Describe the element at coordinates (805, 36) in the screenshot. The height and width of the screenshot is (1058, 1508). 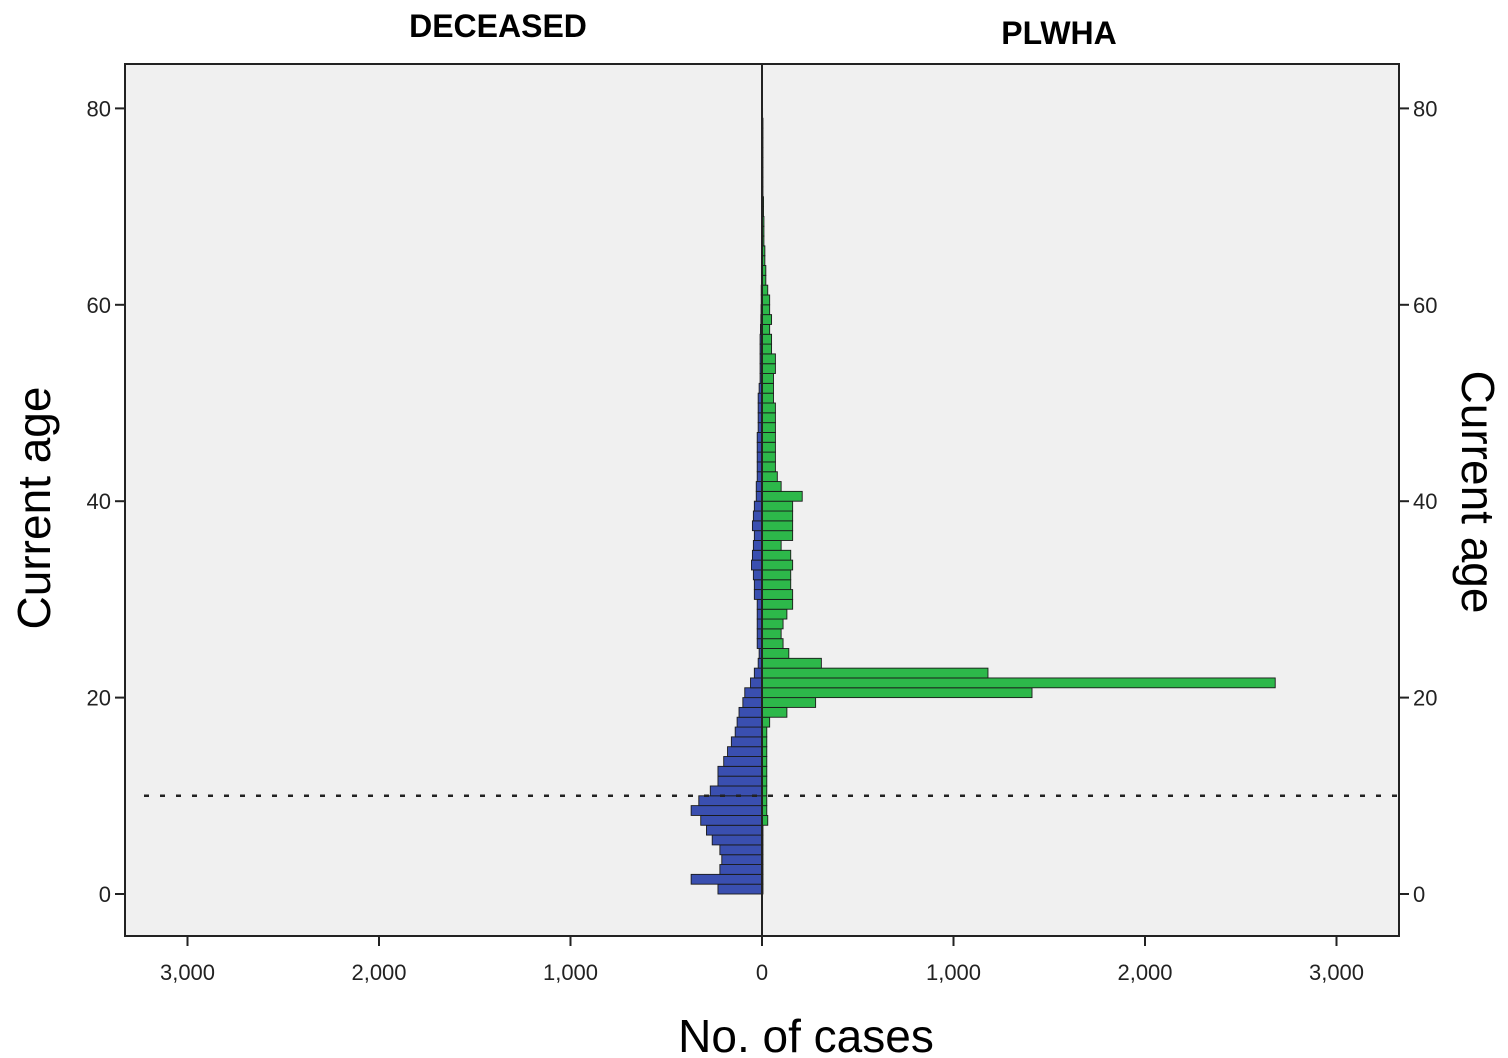
I see `panel-headers: DECEASED PLWHA` at that location.